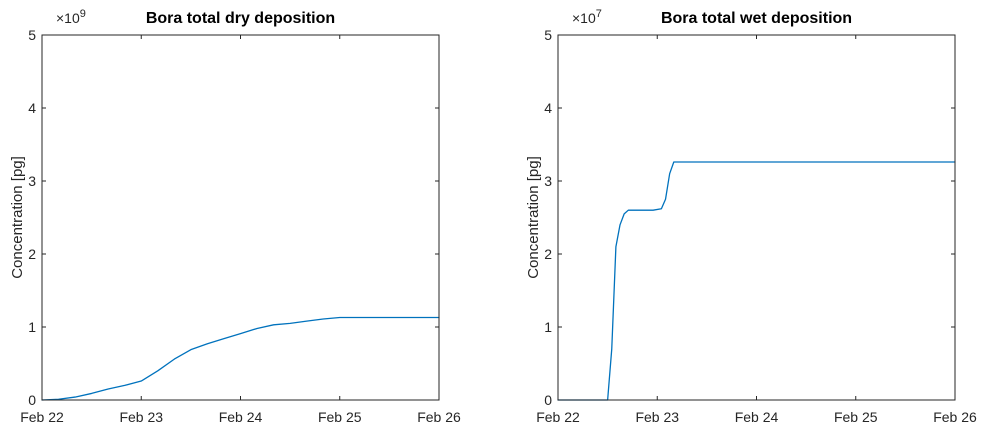  I want to click on chart-title: Bora total wet deposition, so click(756, 18).